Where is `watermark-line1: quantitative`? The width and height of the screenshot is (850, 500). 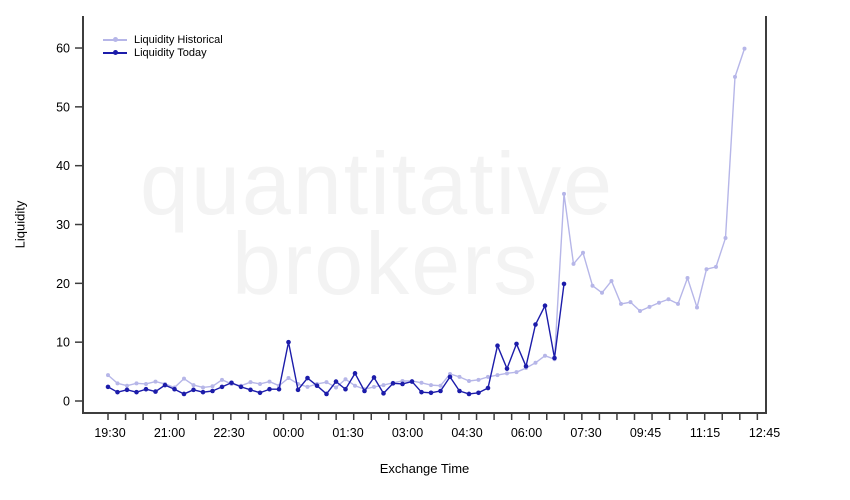 watermark-line1: quantitative is located at coordinates (377, 183).